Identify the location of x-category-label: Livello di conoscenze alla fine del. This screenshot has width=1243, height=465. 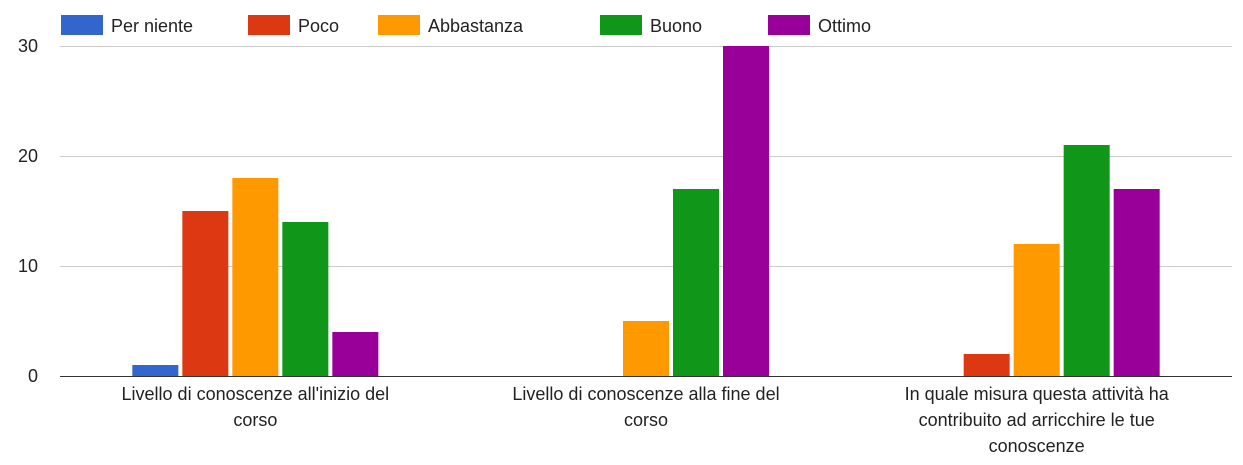
(645, 394).